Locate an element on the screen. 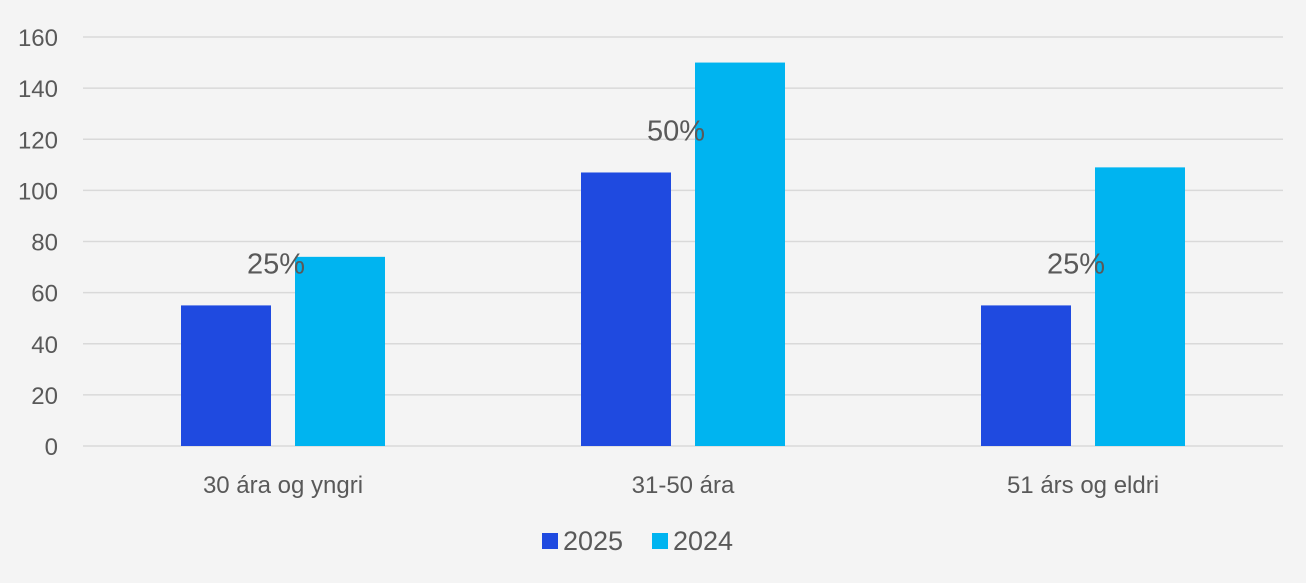  x-axis-ticks: 30 ára og yngri 31-50 ára 51 árs og eldri is located at coordinates (681, 485).